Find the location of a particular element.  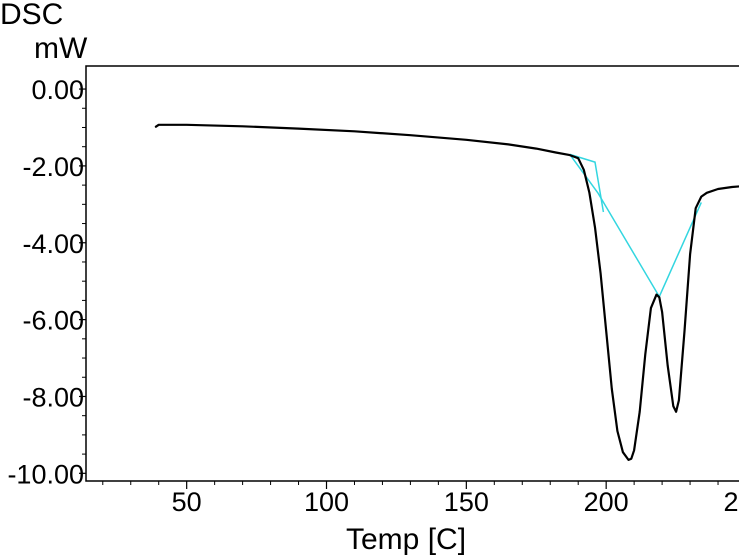

x-axis-label: Temp [C] is located at coordinates (406, 539).